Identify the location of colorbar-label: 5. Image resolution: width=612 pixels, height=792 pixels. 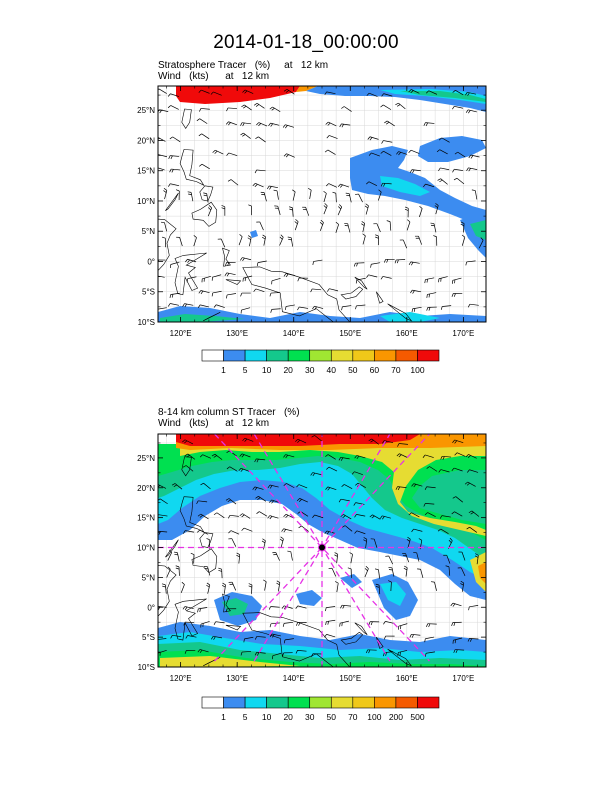
(245, 717).